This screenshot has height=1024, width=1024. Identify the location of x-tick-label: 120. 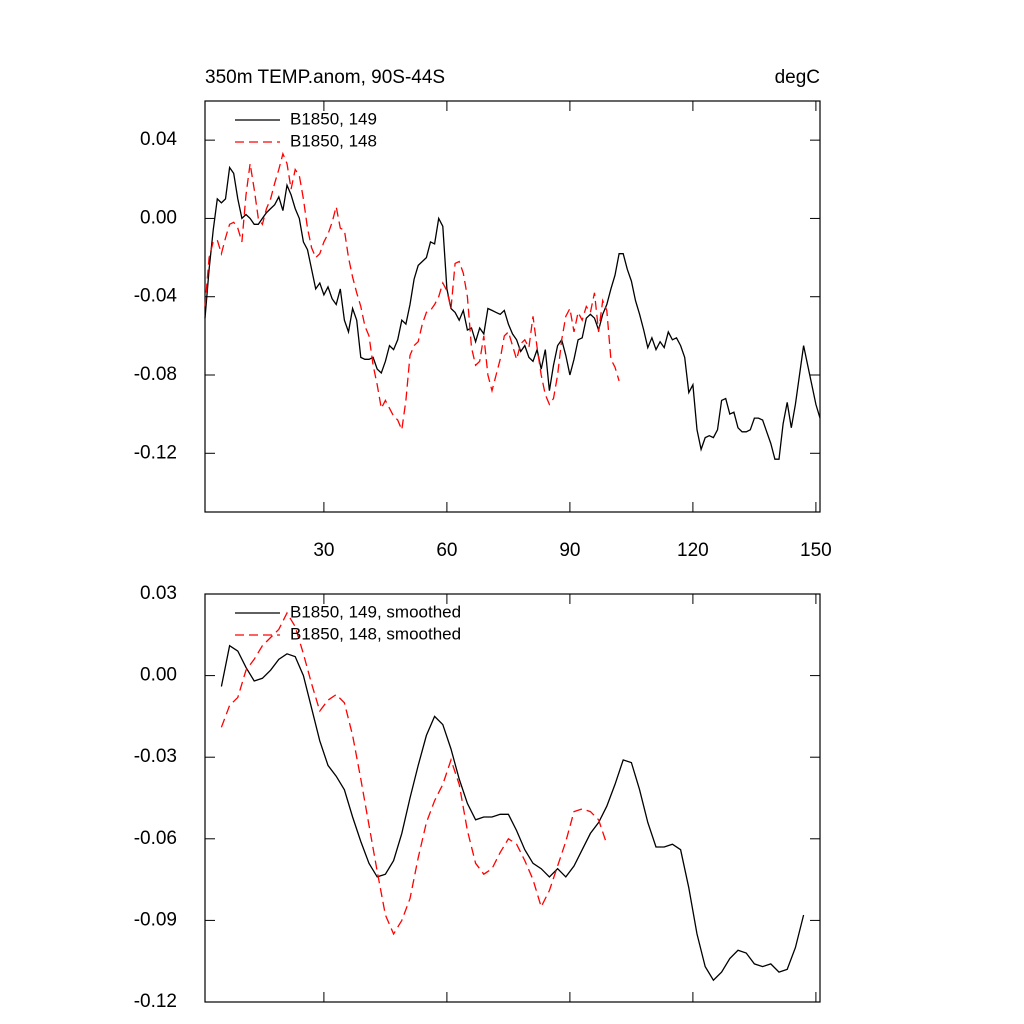
(693, 550).